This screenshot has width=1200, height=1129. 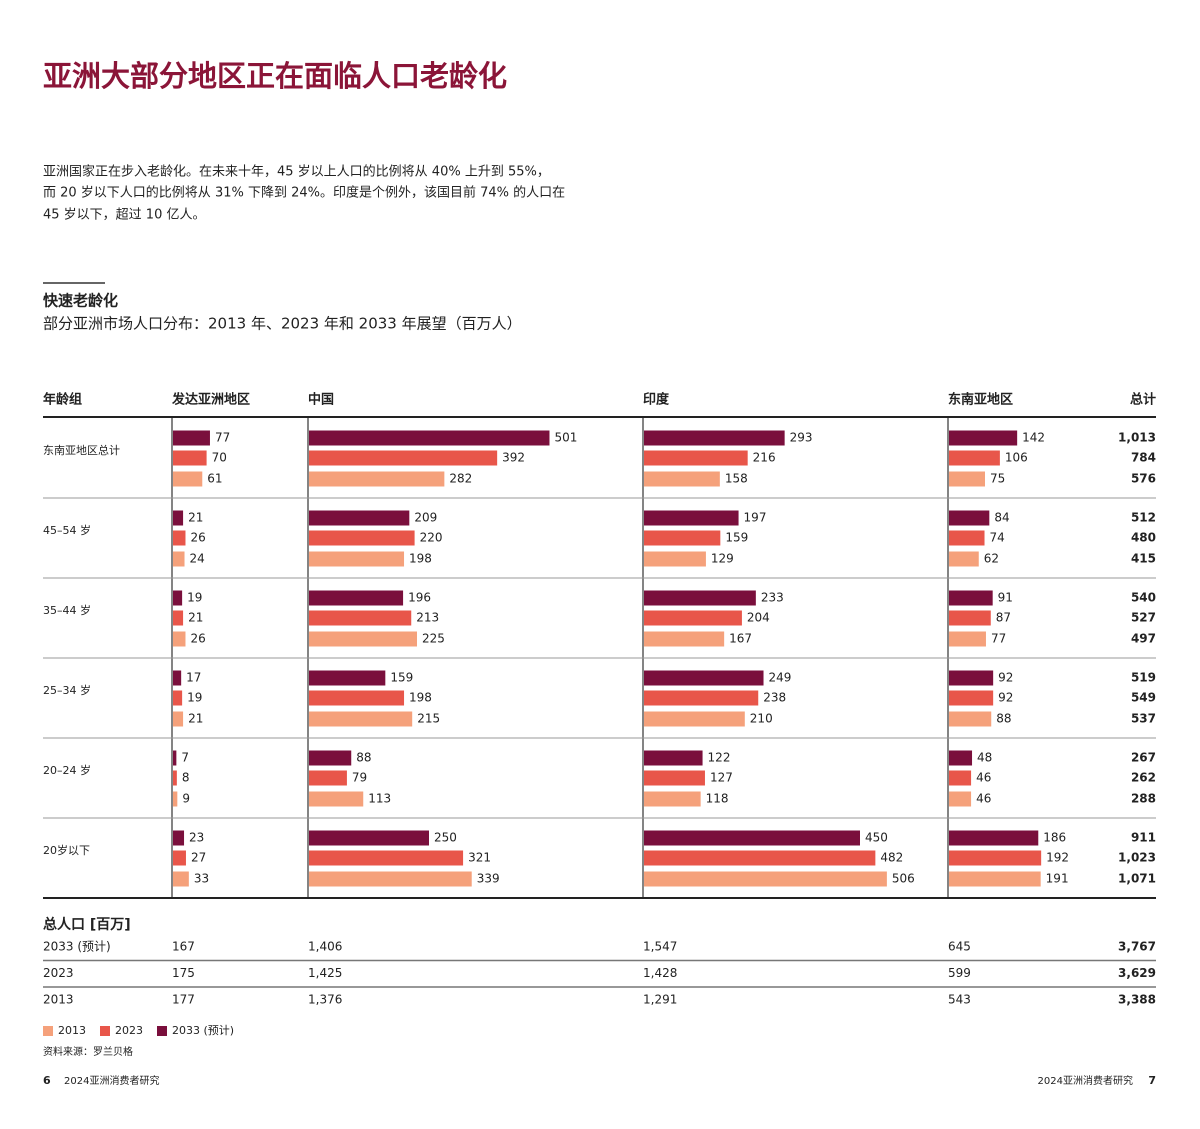 What do you see at coordinates (428, 719) in the screenshot?
I see `bar-label: 215` at bounding box center [428, 719].